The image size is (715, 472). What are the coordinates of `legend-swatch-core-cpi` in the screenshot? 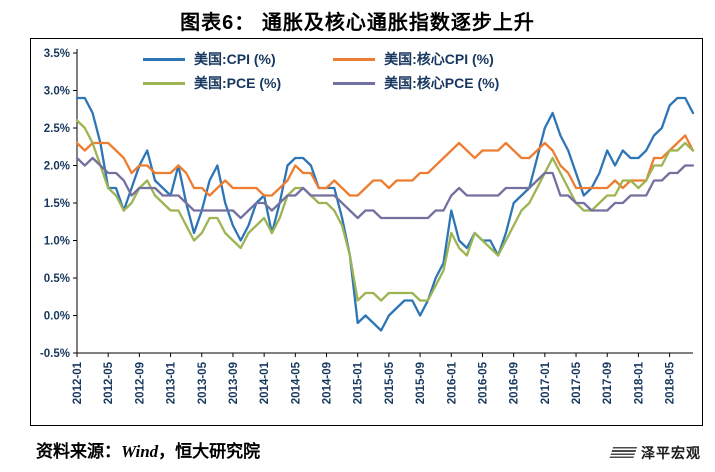 It's located at (354, 59).